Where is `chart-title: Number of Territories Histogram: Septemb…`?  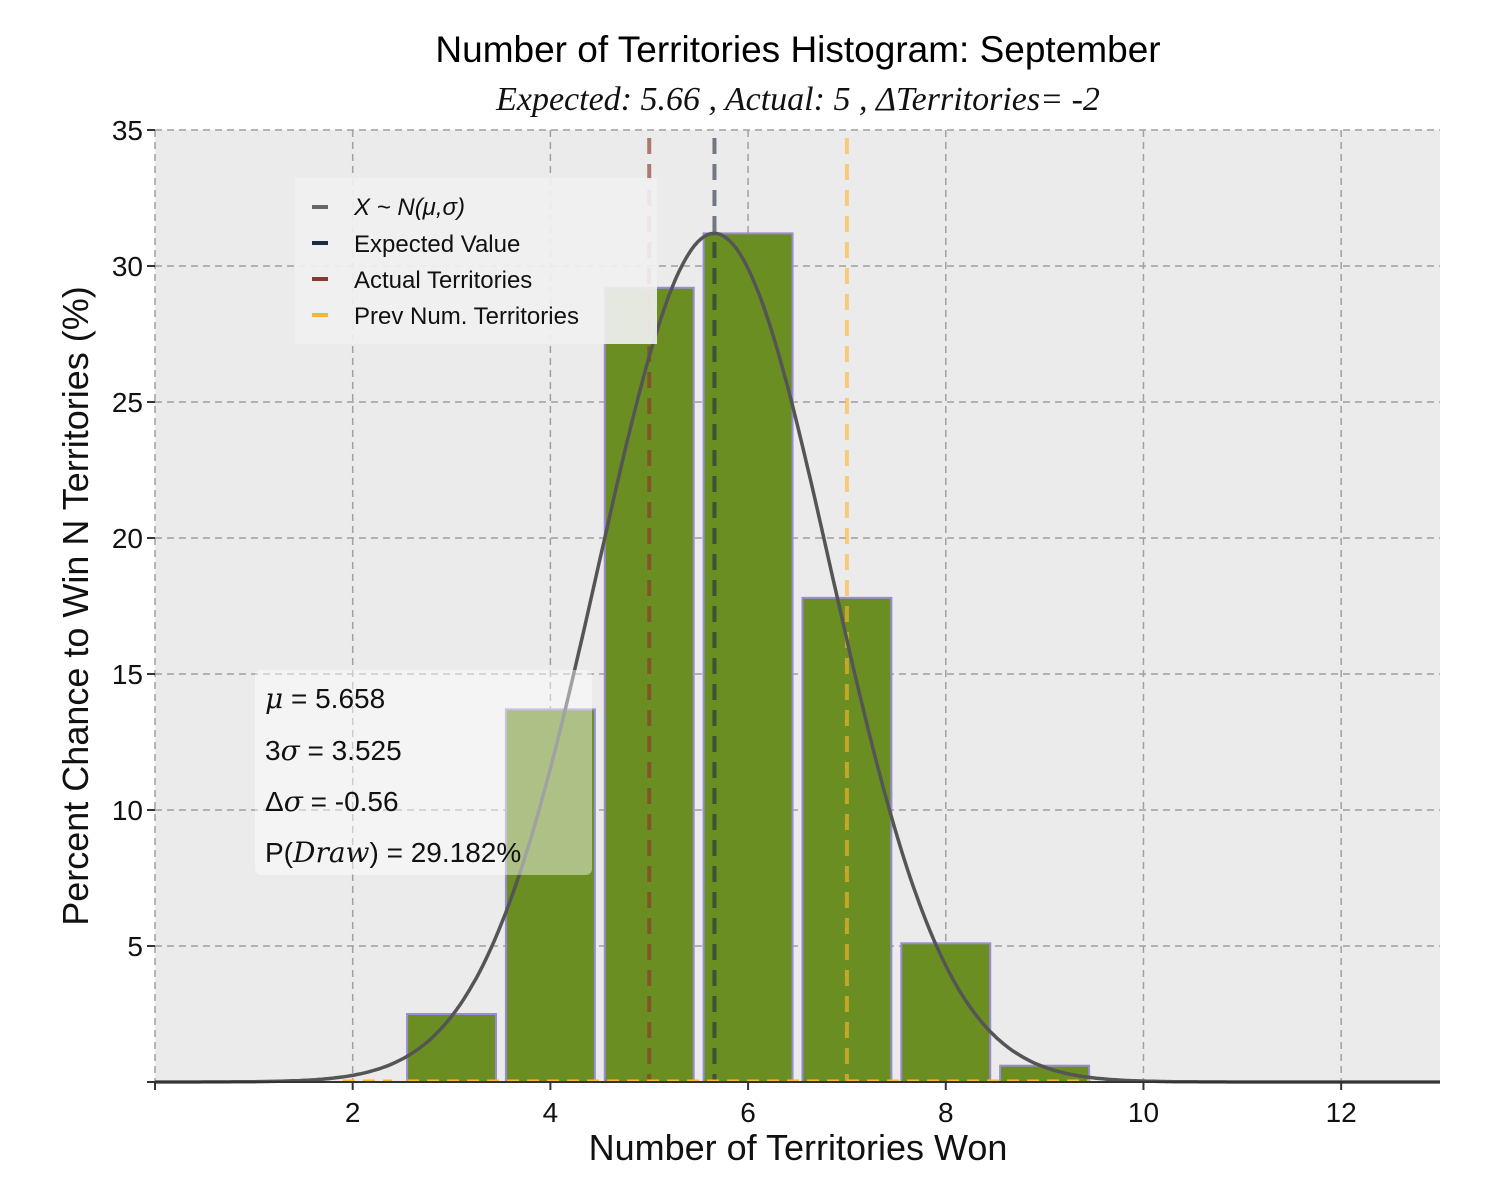 chart-title: Number of Territories Histogram: Septemb… is located at coordinates (797, 49).